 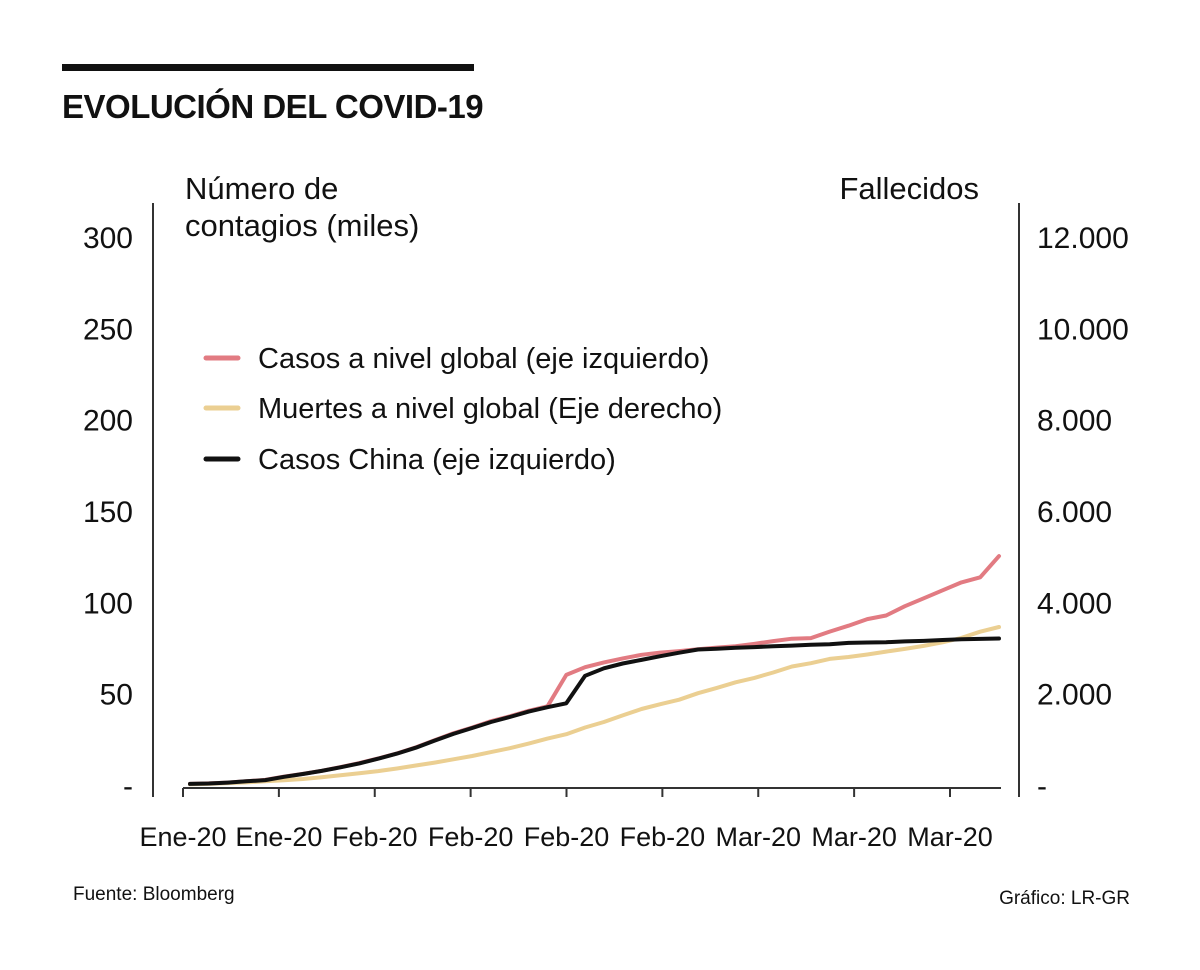 I want to click on y-left-tick-label: -, so click(x=128, y=786).